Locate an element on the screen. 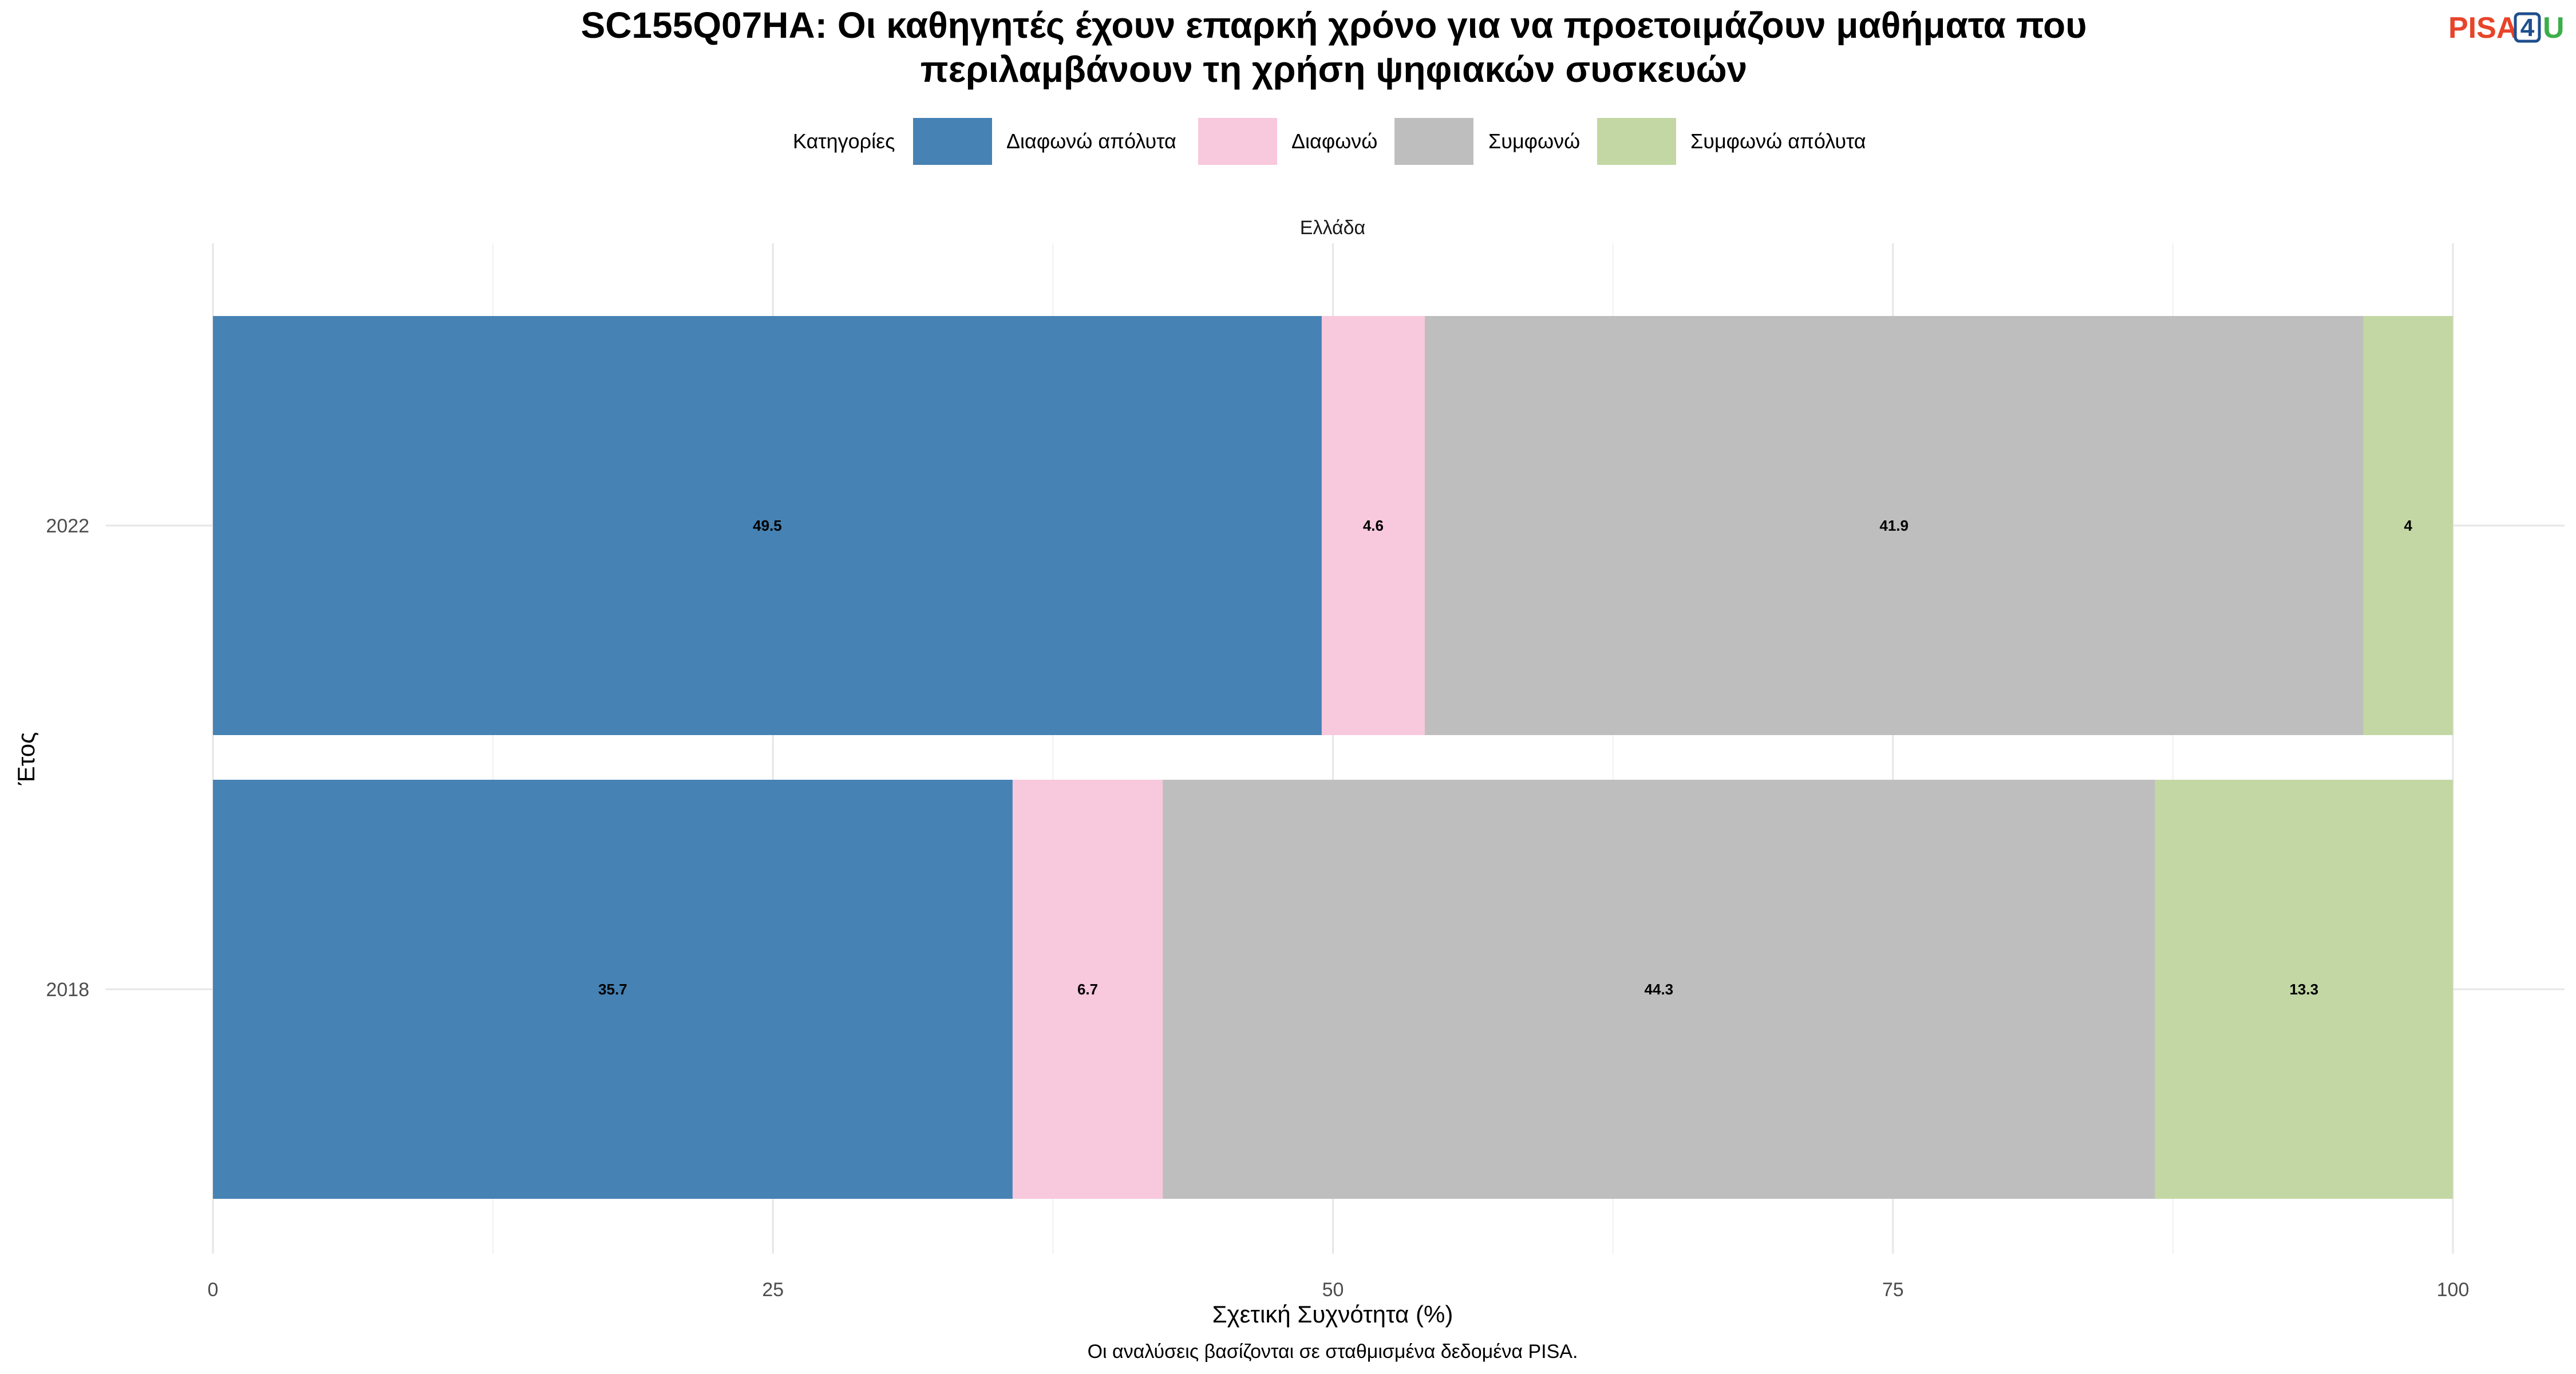 This screenshot has width=2576, height=1374. logo-four-box is located at coordinates (2527, 27).